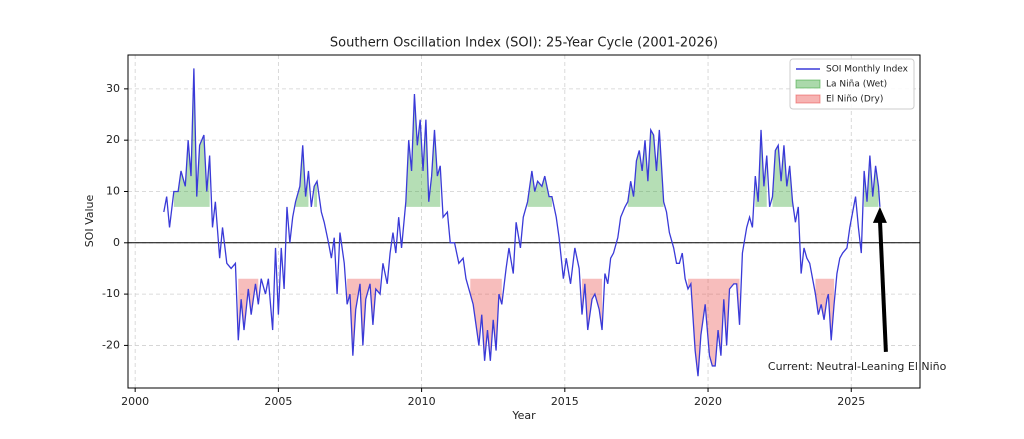 Image resolution: width=1024 pixels, height=439 pixels. Describe the element at coordinates (851, 401) in the screenshot. I see `x-tick-label: 2025` at that location.